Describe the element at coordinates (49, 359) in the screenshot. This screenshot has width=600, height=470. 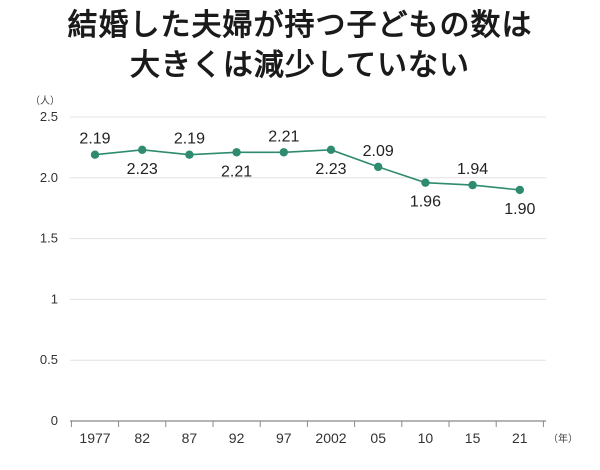
I see `y-tick-label: 0.5` at that location.